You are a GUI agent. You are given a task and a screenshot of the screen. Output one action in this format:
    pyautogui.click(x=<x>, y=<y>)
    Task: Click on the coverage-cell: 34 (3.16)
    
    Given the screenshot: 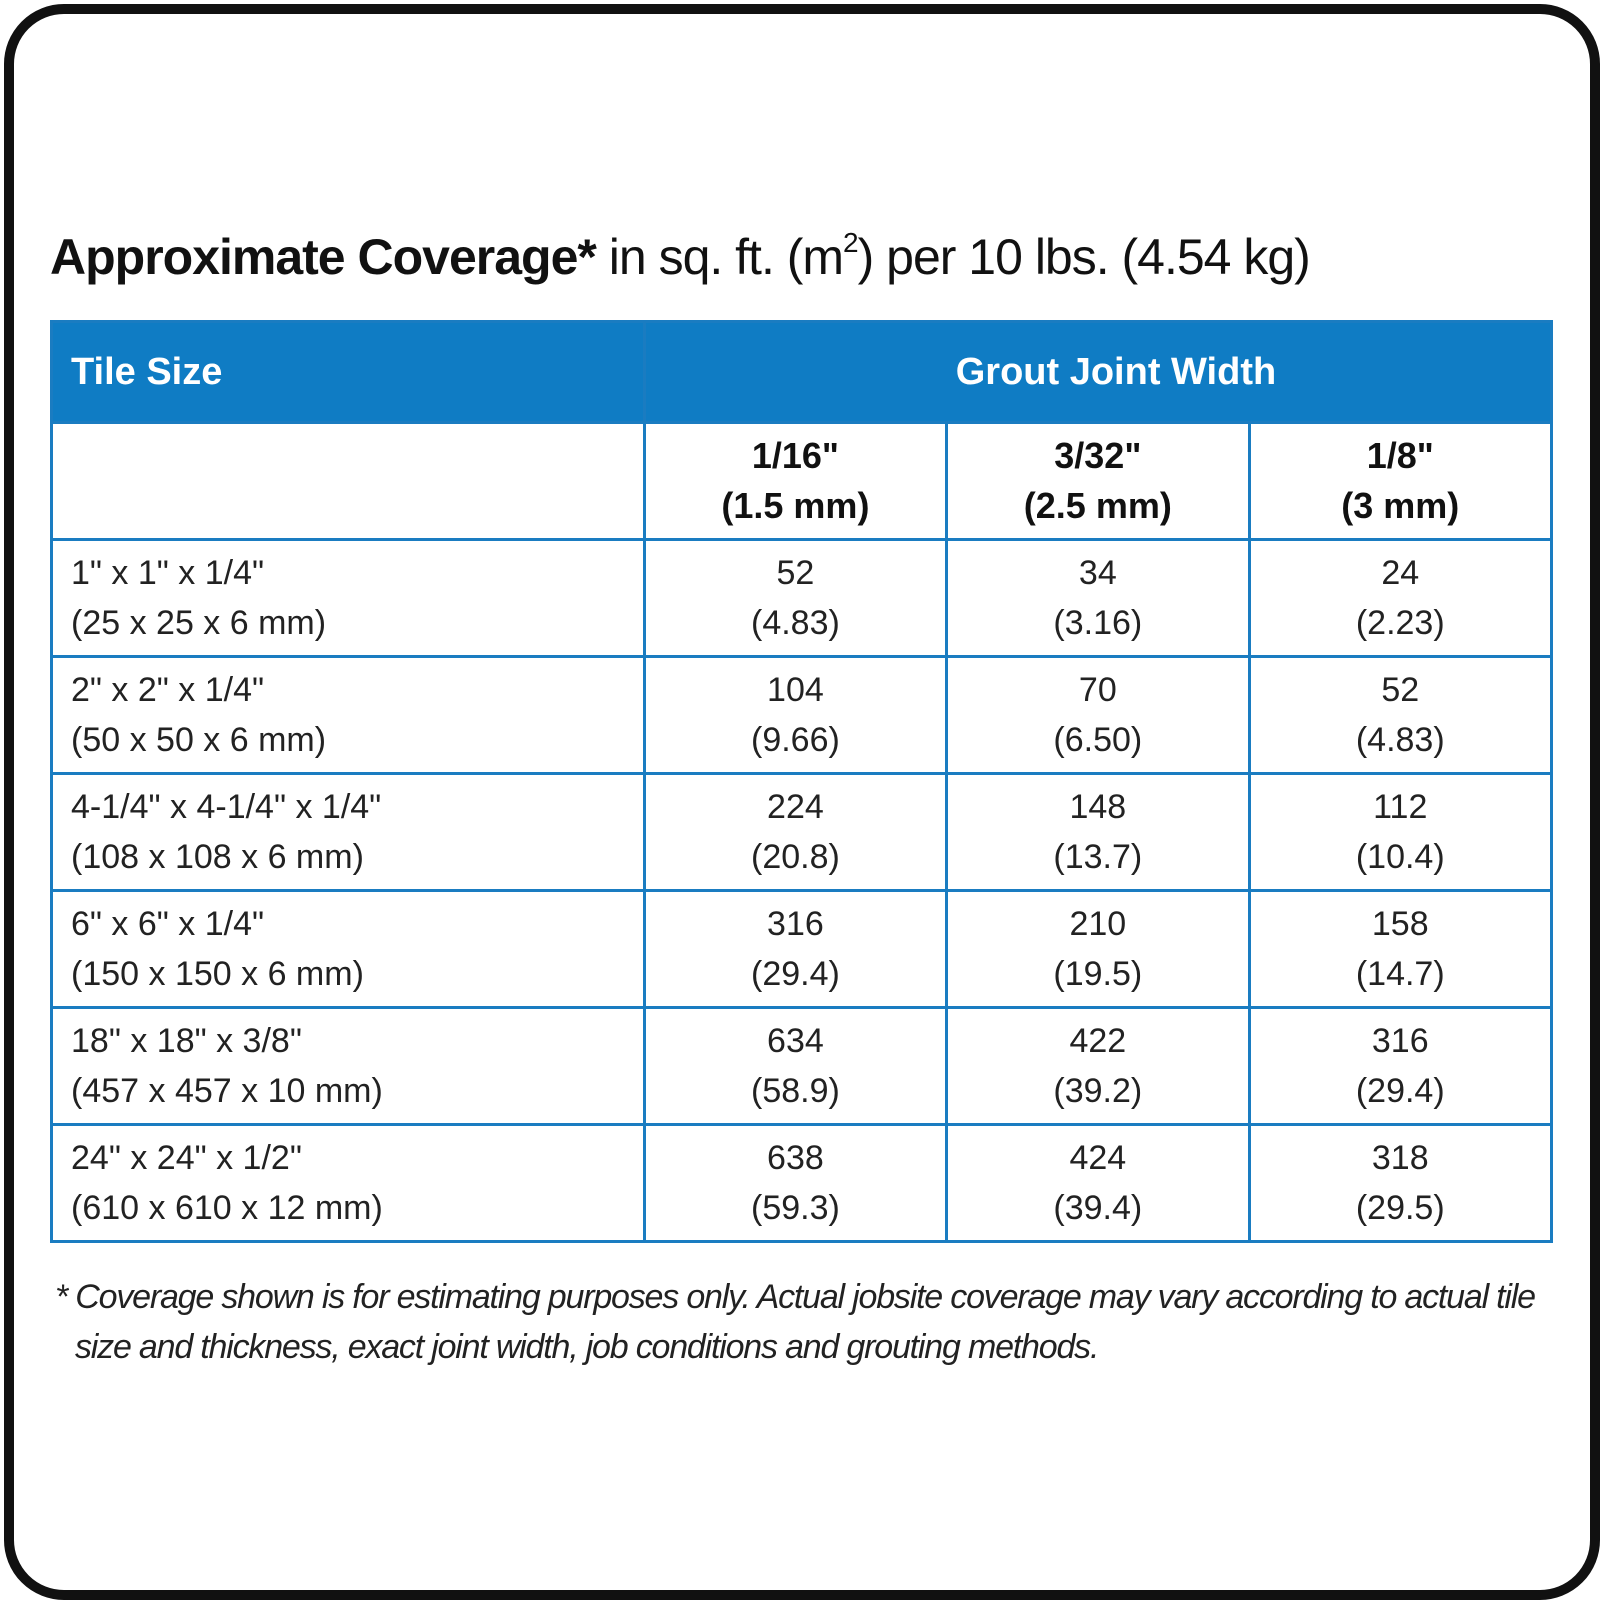 What is the action you would take?
    pyautogui.click(x=1098, y=598)
    